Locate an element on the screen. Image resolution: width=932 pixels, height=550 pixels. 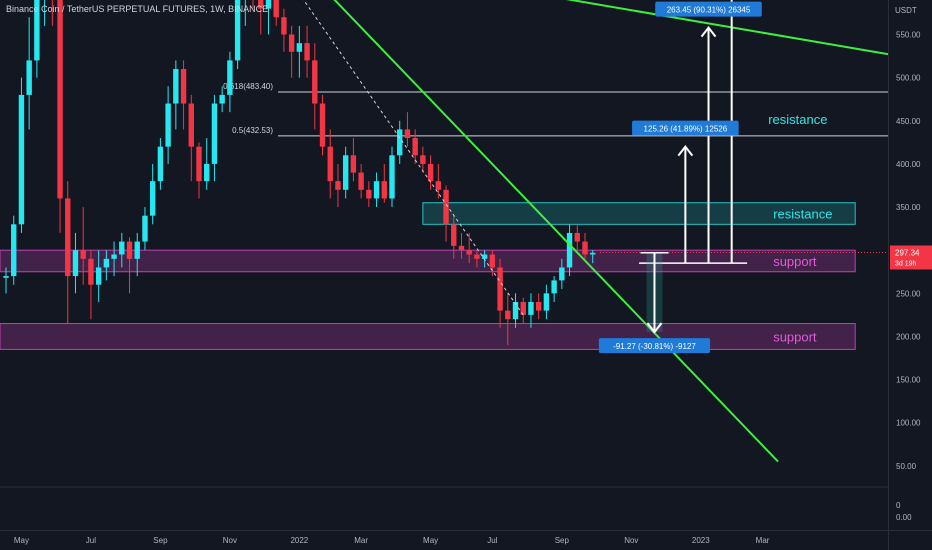
lower-axis-tick: 0 is located at coordinates (898, 505).